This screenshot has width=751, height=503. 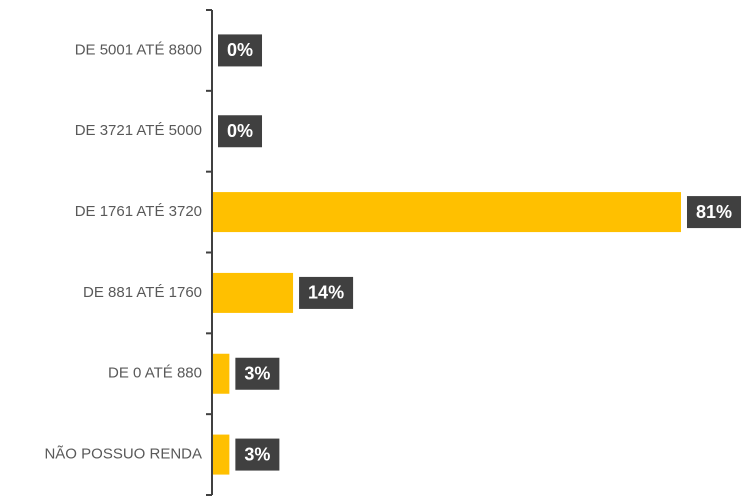 I want to click on value-label: 14%, so click(x=326, y=293).